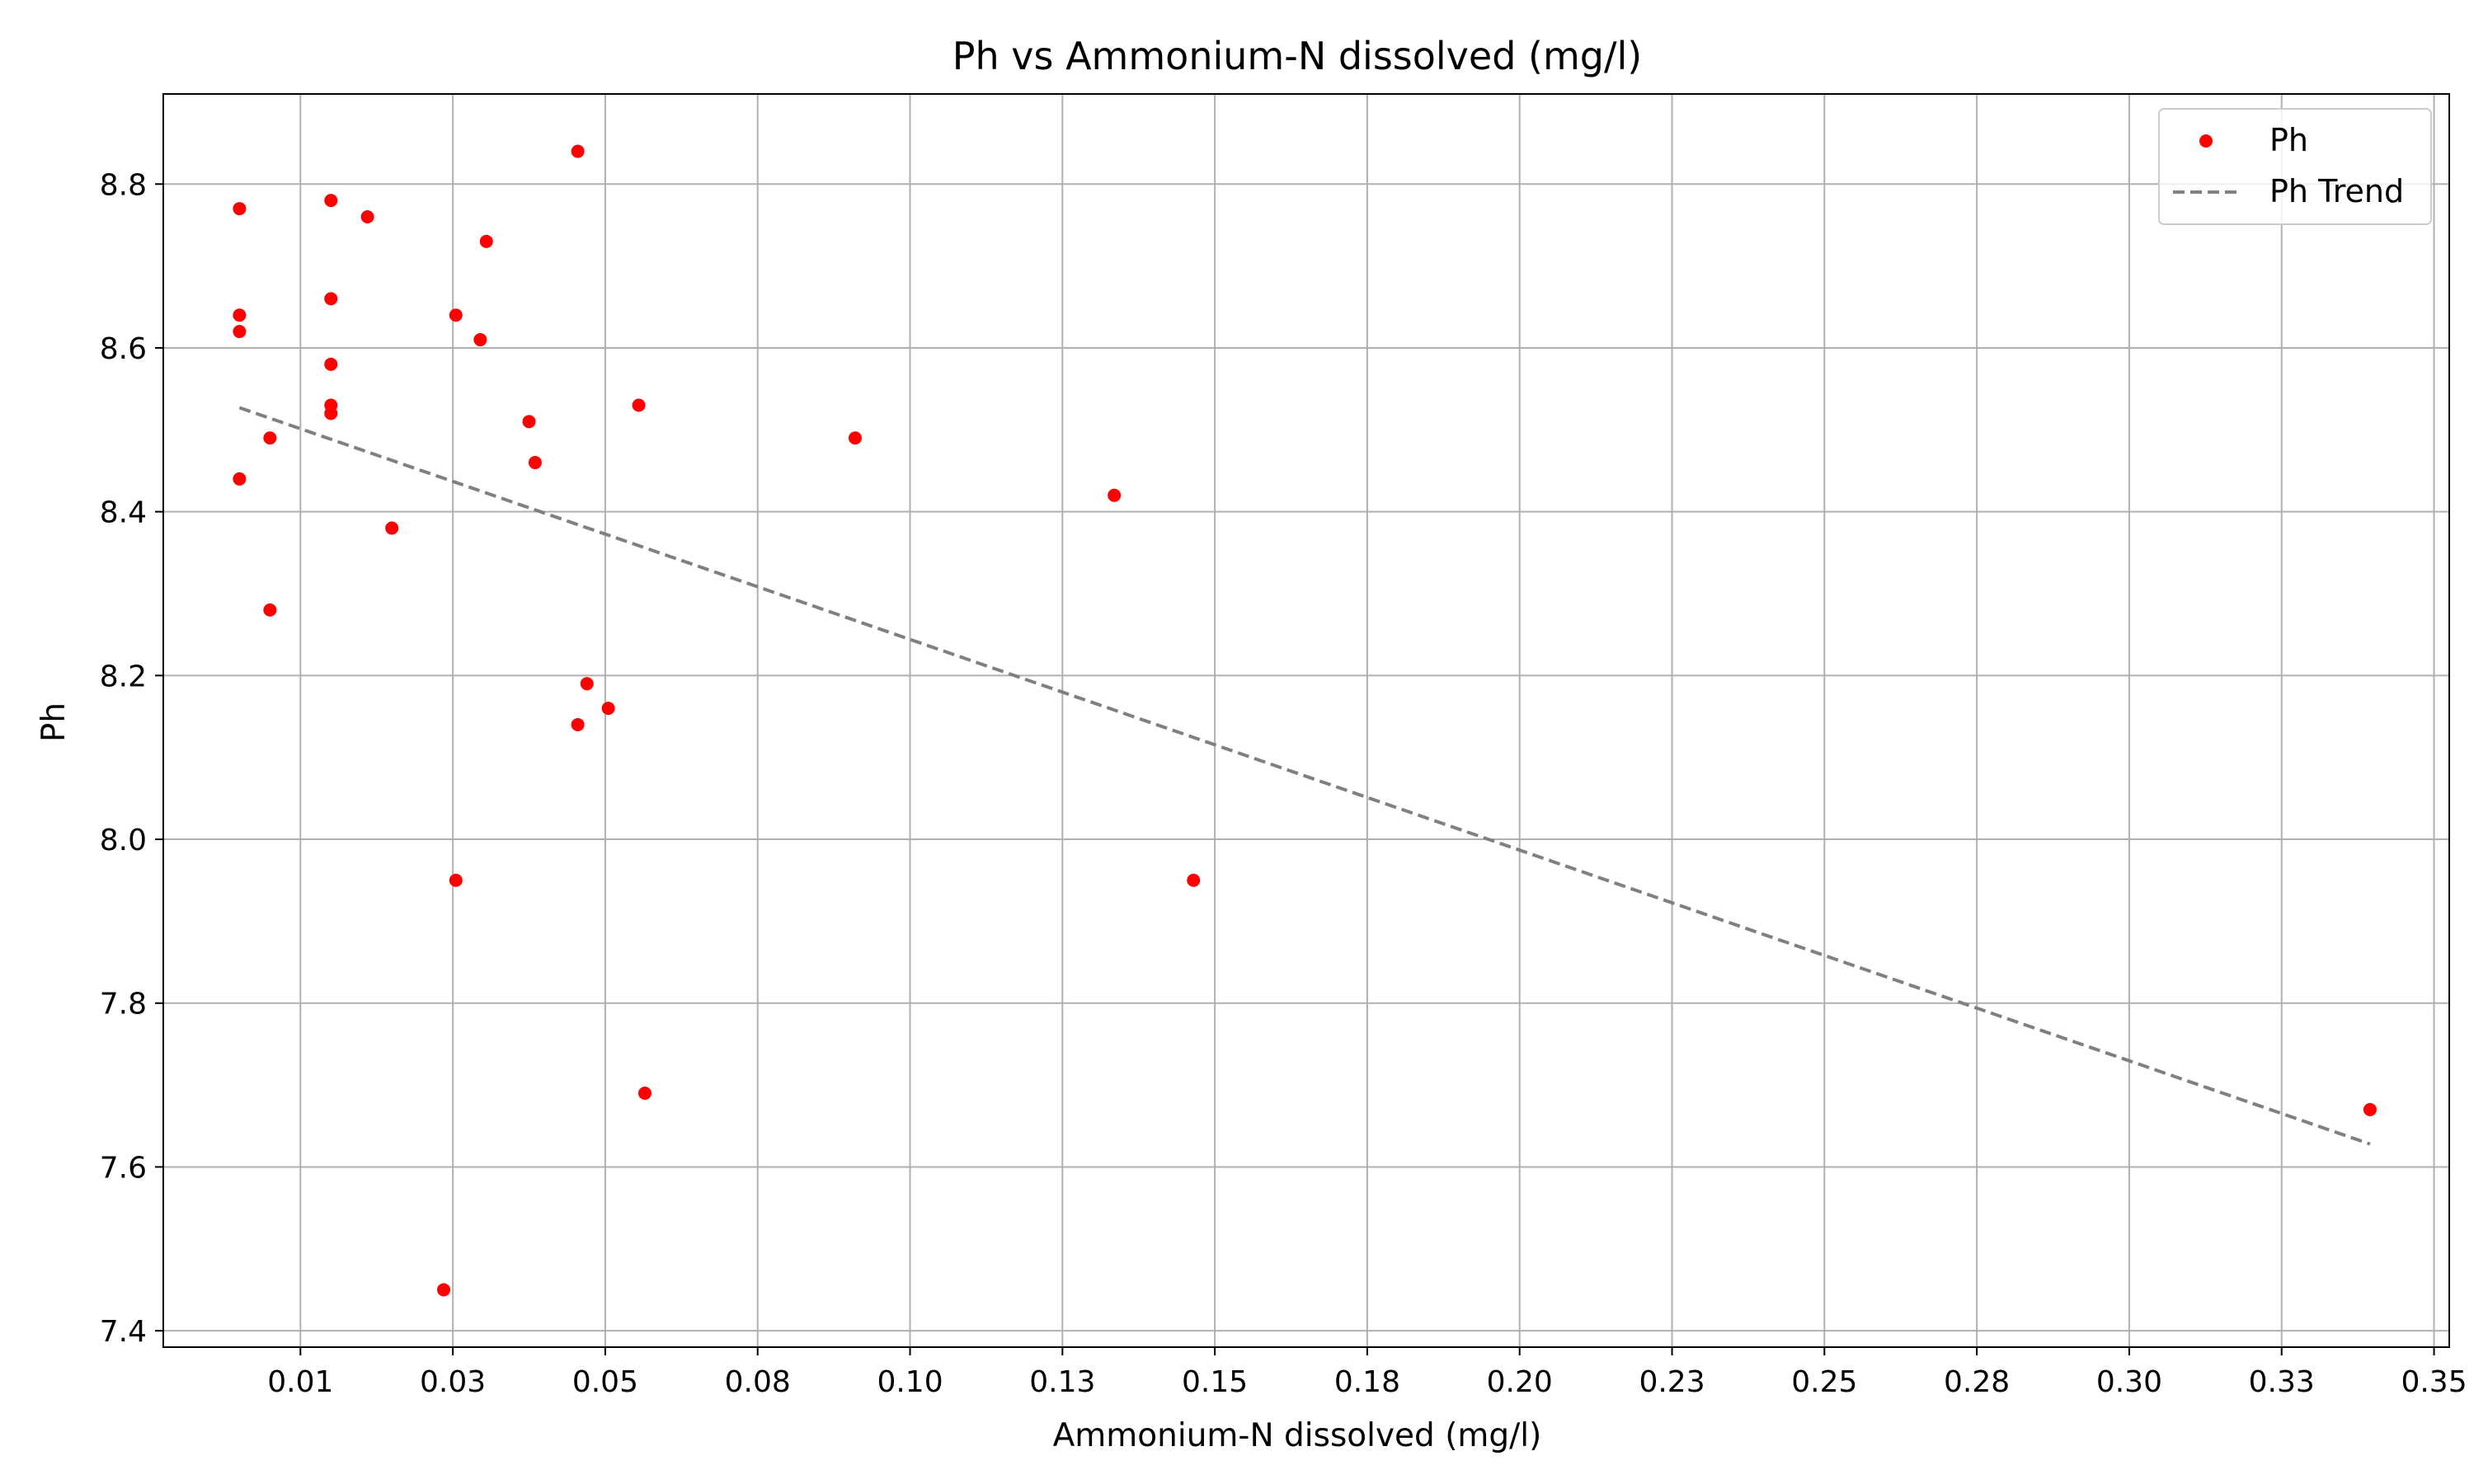 This screenshot has height=1484, width=2474. I want to click on legend-box, so click(2295, 166).